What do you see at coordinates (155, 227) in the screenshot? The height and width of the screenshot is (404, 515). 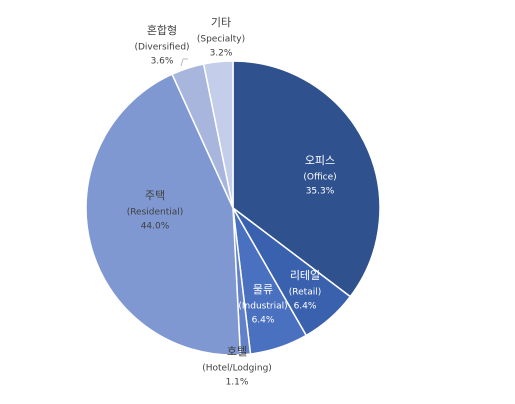 I see `value-label: 44.0%` at bounding box center [155, 227].